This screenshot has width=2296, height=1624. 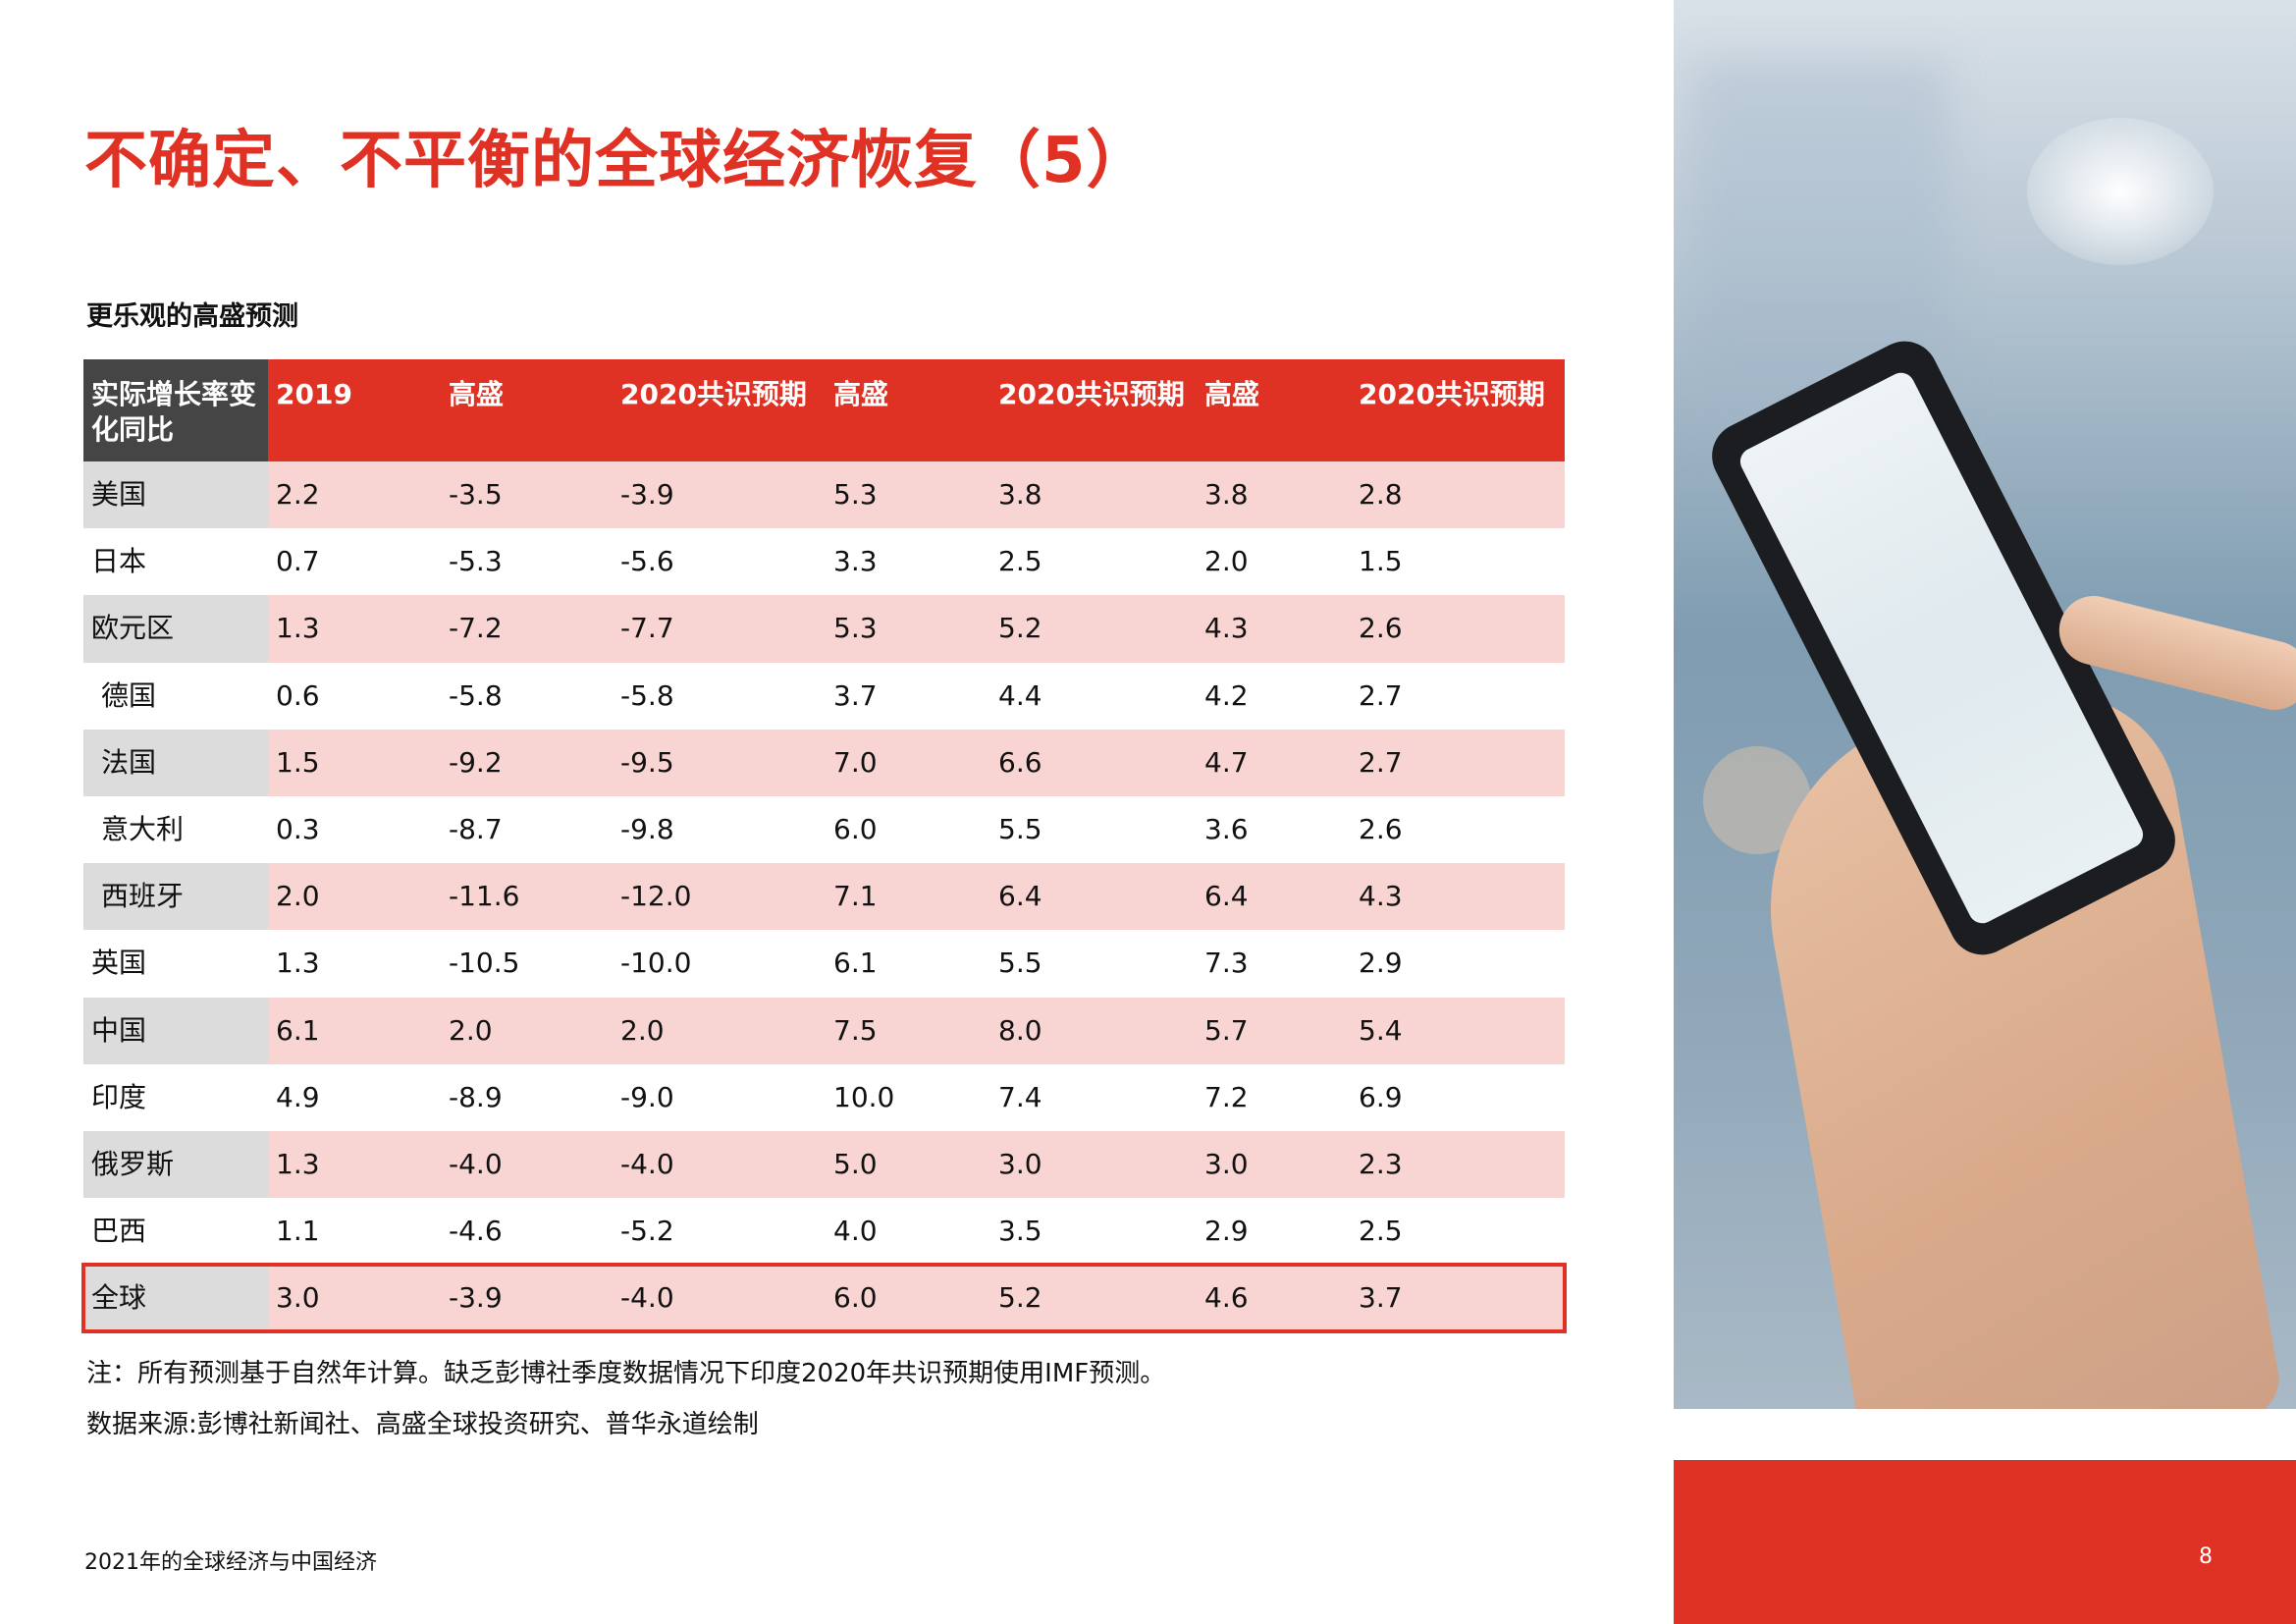 I want to click on table-cell: -7.2, so click(x=476, y=628).